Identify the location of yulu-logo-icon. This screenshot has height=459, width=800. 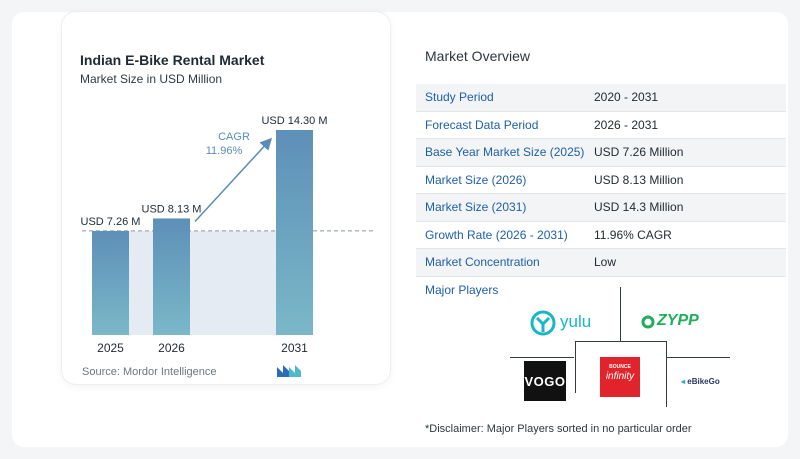
(543, 323).